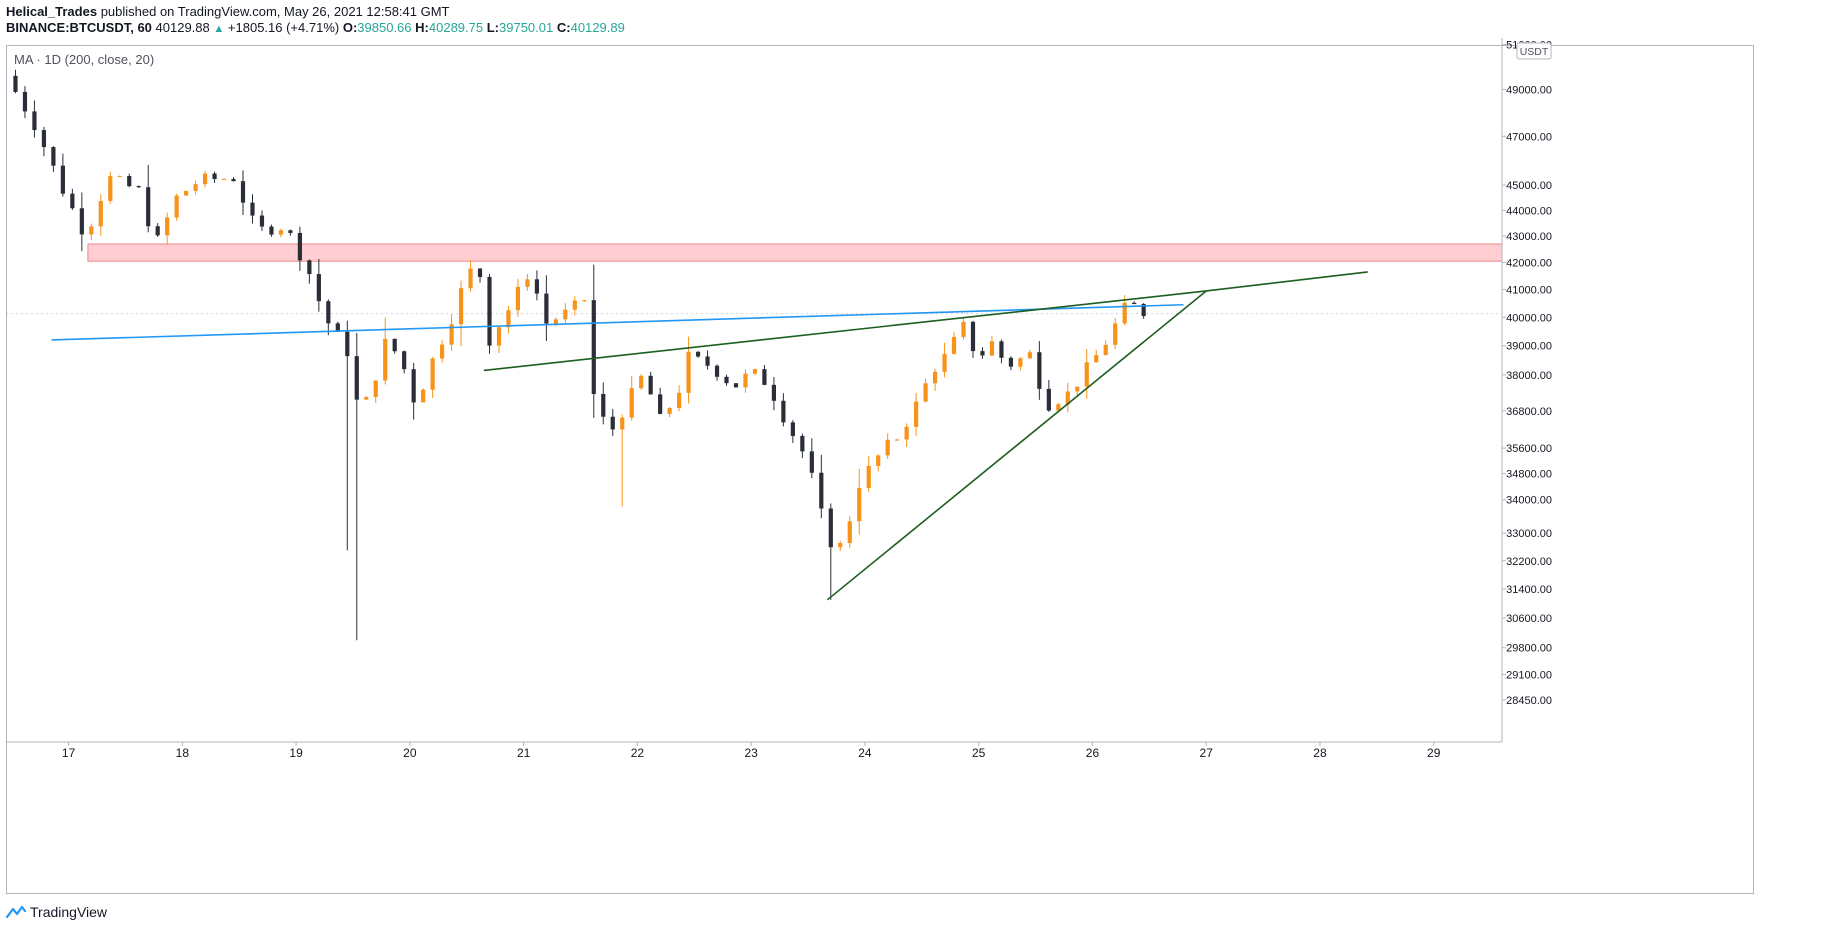 The height and width of the screenshot is (929, 1828). I want to click on price-tick-label: 39000.00, so click(1529, 347).